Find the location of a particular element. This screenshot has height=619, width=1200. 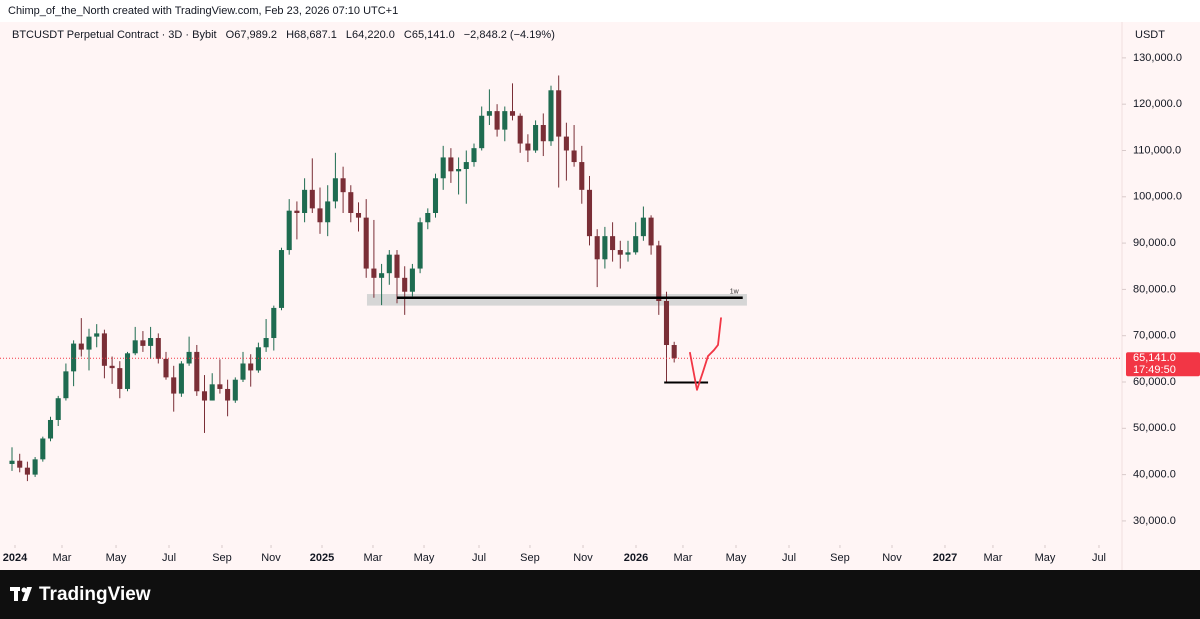

y-tick-label: 30,000.0 is located at coordinates (1154, 521).